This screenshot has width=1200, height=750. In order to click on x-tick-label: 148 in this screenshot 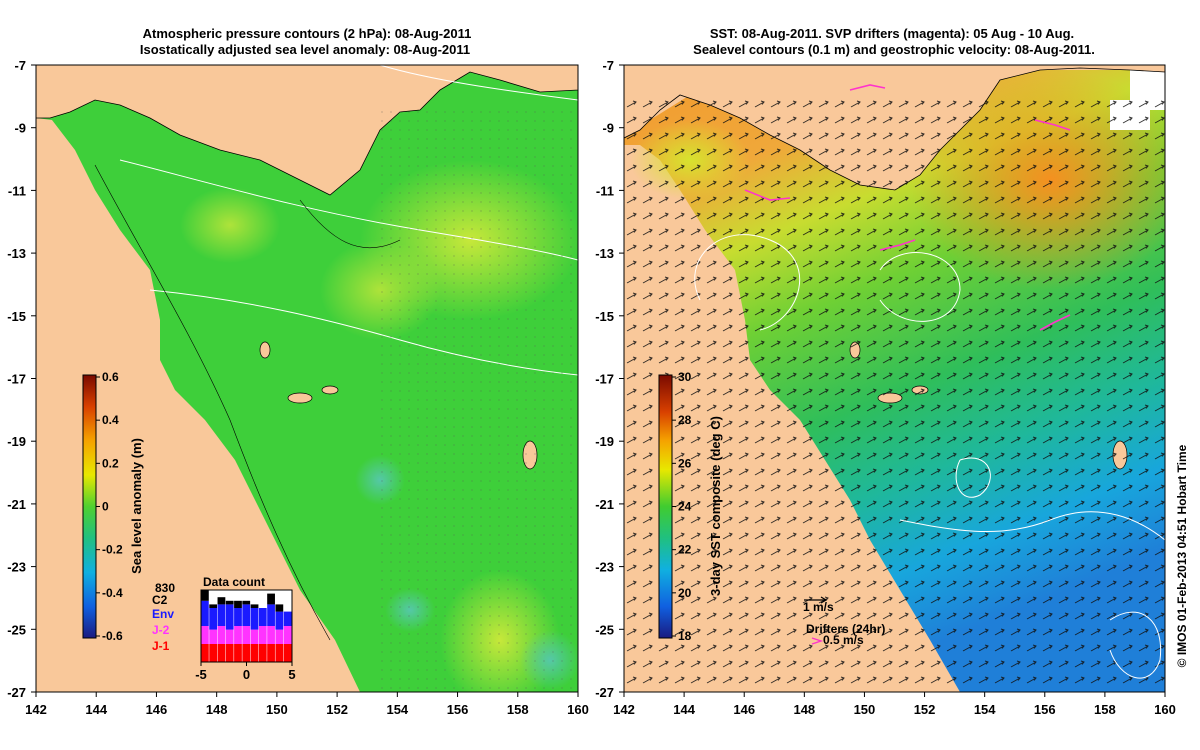, I will do `click(217, 709)`.